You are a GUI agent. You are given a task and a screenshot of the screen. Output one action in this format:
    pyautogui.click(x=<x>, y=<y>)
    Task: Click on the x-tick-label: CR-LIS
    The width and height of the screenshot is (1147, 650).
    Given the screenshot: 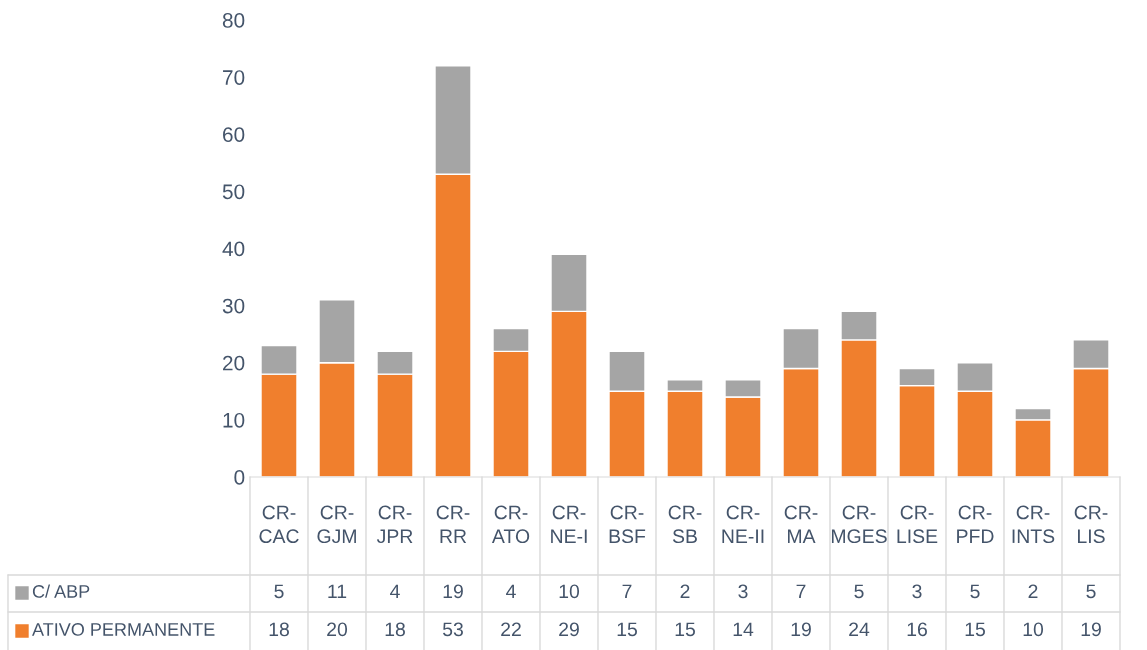 What is the action you would take?
    pyautogui.click(x=1091, y=524)
    